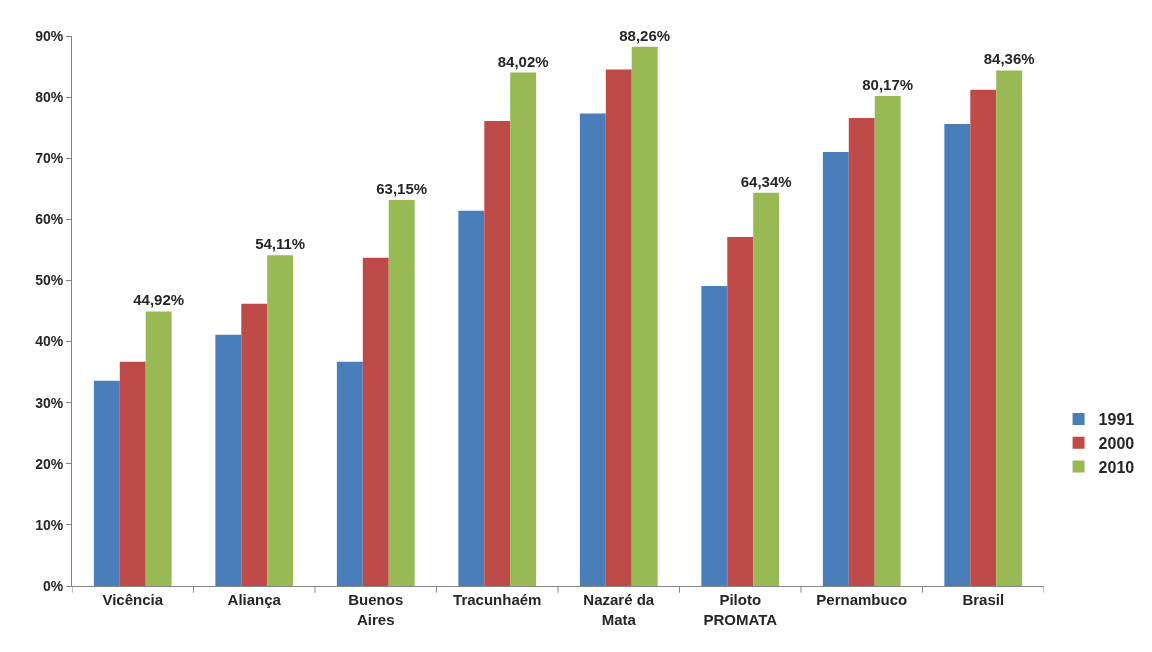 This screenshot has width=1152, height=652. I want to click on legend-label: 2000, so click(1116, 443).